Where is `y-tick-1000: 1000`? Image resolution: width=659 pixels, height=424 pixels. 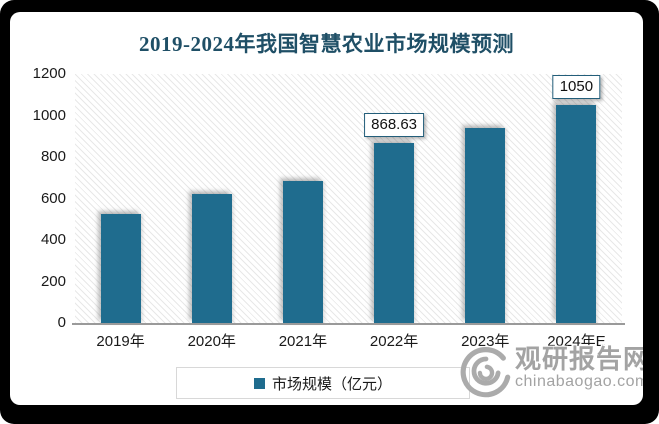 y-tick-1000: 1000 is located at coordinates (49, 115).